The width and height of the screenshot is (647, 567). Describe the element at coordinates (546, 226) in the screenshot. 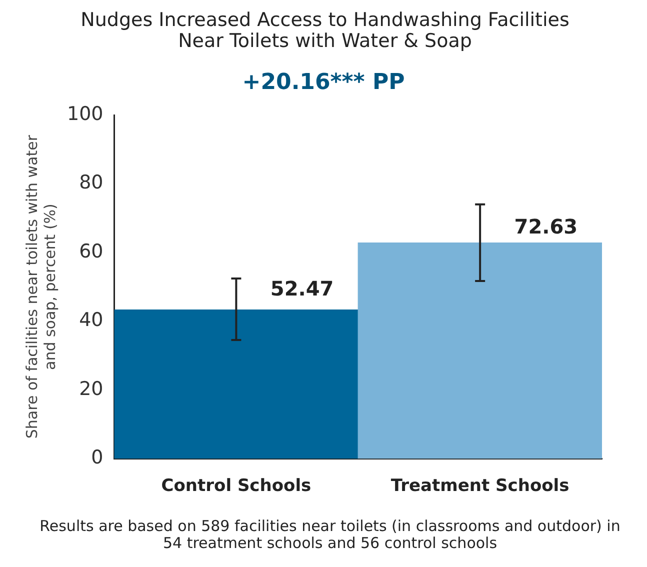

I see `annotation: 72.63` at that location.